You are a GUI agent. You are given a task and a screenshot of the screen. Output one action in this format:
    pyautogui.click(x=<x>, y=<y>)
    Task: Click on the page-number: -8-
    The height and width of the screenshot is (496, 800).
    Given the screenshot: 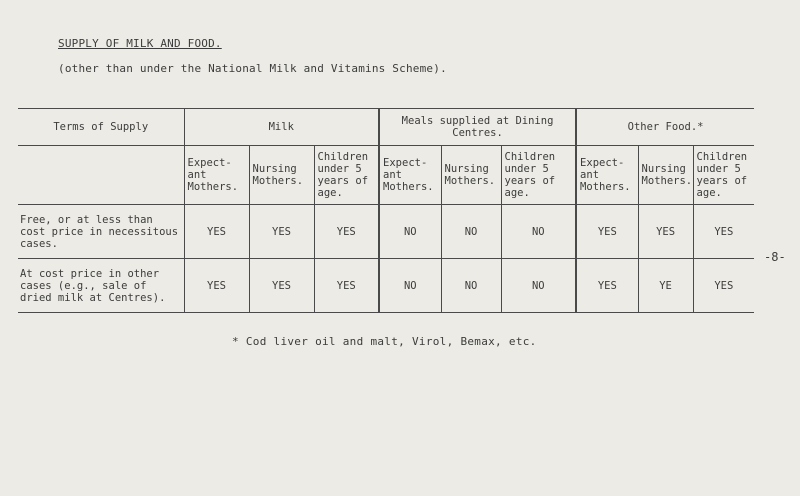 What is the action you would take?
    pyautogui.click(x=775, y=257)
    